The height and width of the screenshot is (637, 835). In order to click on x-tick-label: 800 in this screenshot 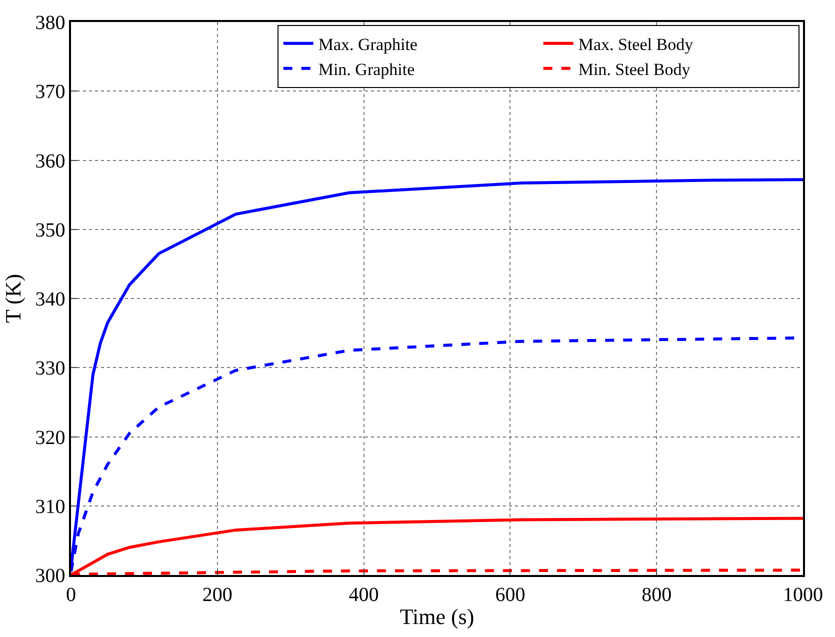, I will do `click(657, 595)`.